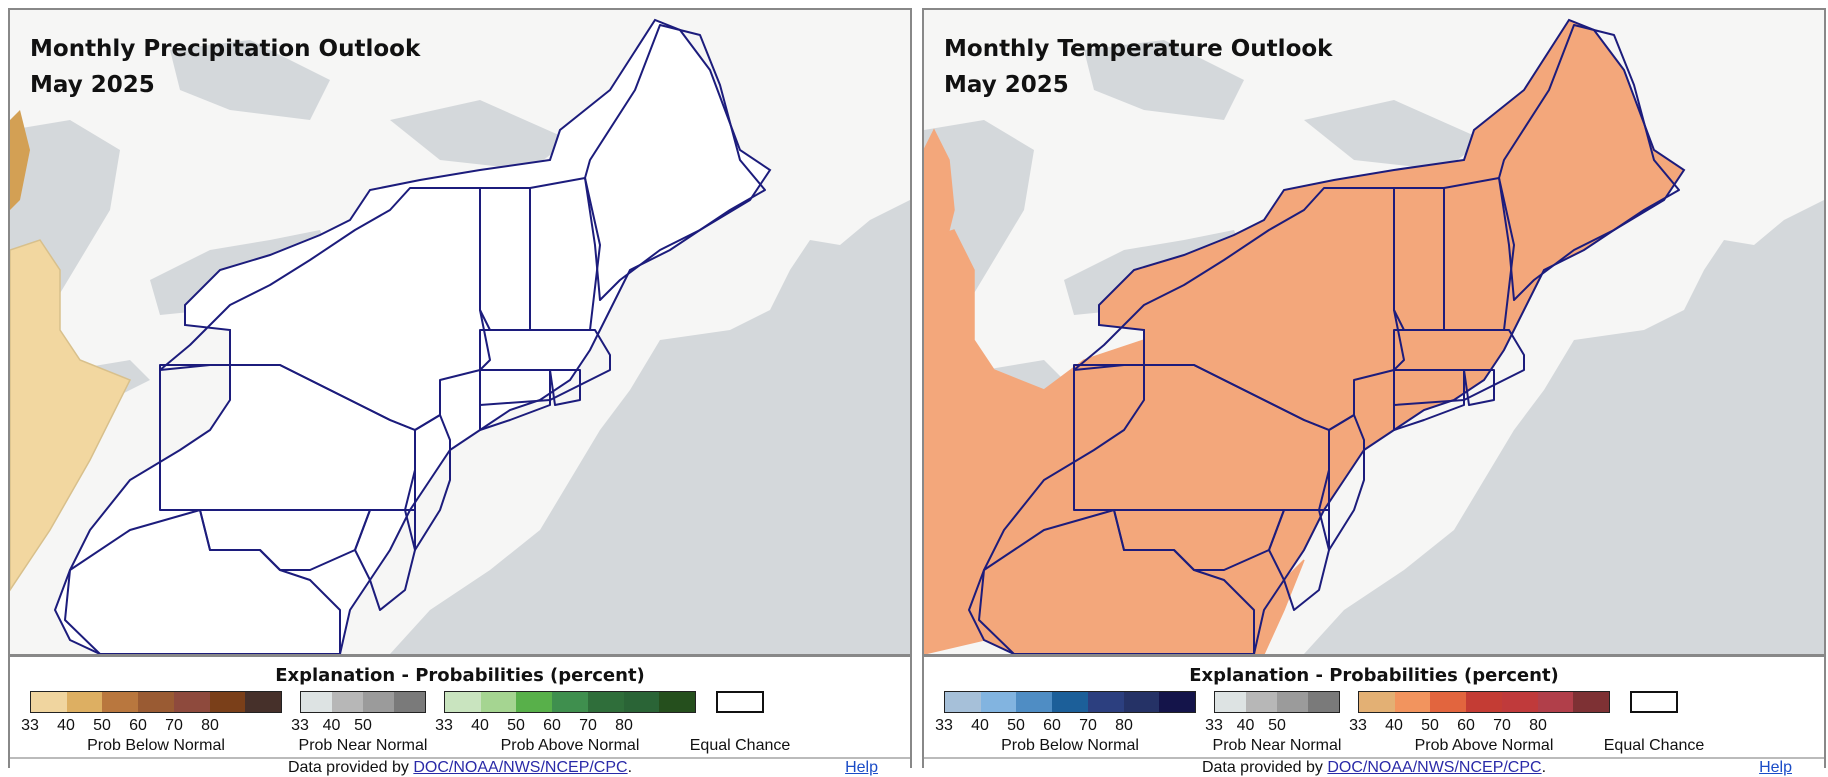 The width and height of the screenshot is (1828, 777). What do you see at coordinates (1006, 85) in the screenshot?
I see `map-subtitle: May 2025` at bounding box center [1006, 85].